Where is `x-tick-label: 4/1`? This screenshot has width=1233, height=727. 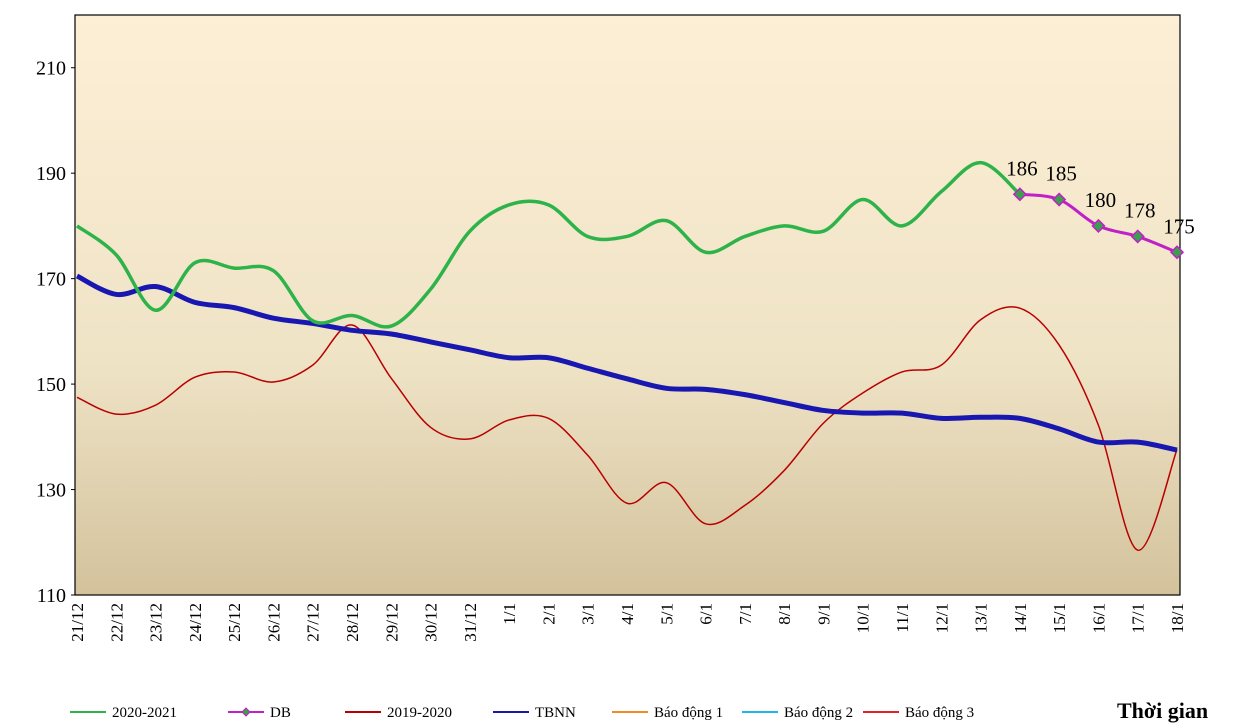 x-tick-label: 4/1 is located at coordinates (627, 614).